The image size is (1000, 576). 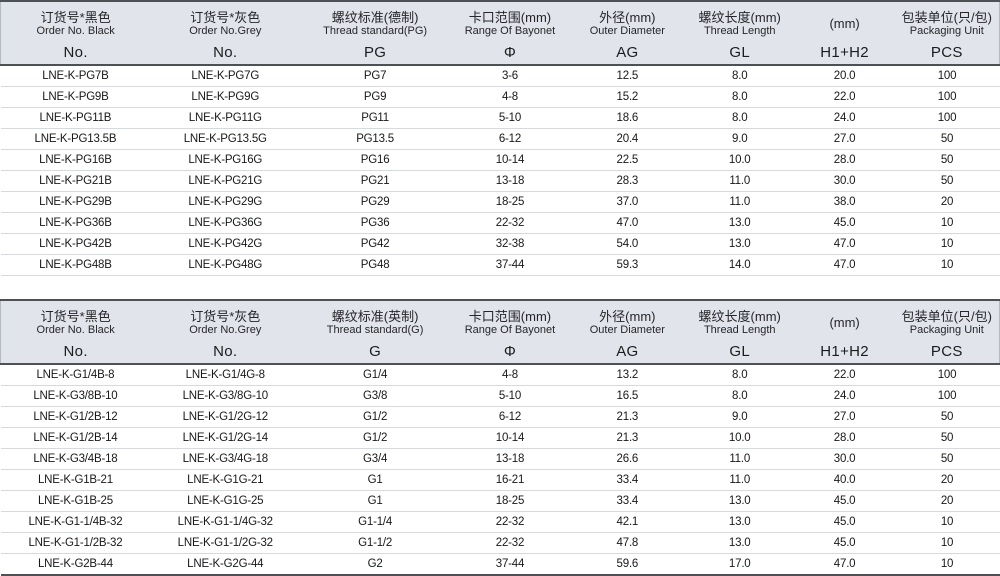 I want to click on cell-packaging-unit: 50, so click(x=947, y=181).